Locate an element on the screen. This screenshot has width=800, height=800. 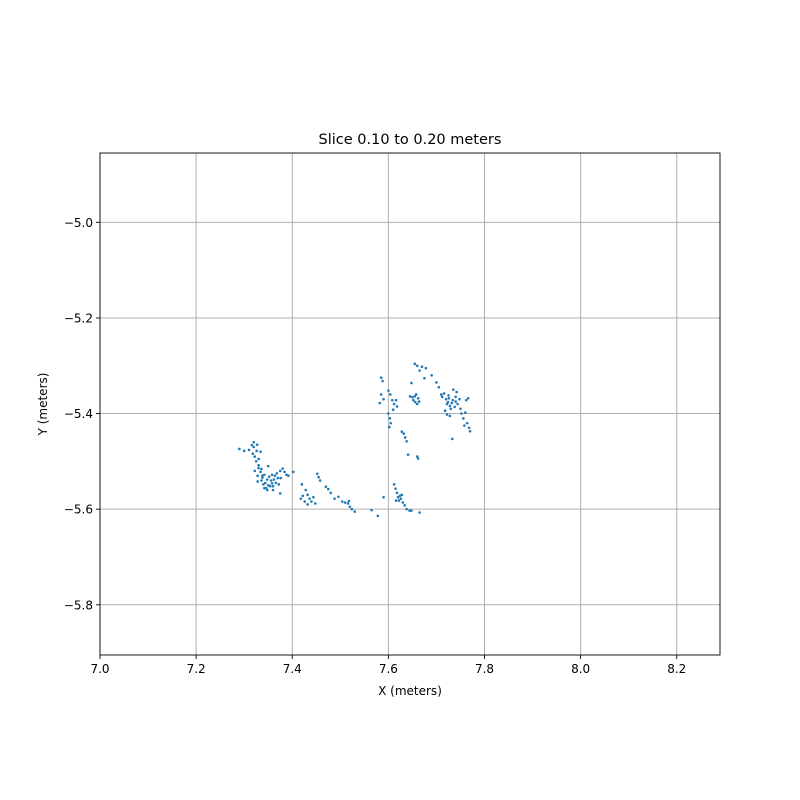
y-tick-label: −5.6 is located at coordinates (78, 510).